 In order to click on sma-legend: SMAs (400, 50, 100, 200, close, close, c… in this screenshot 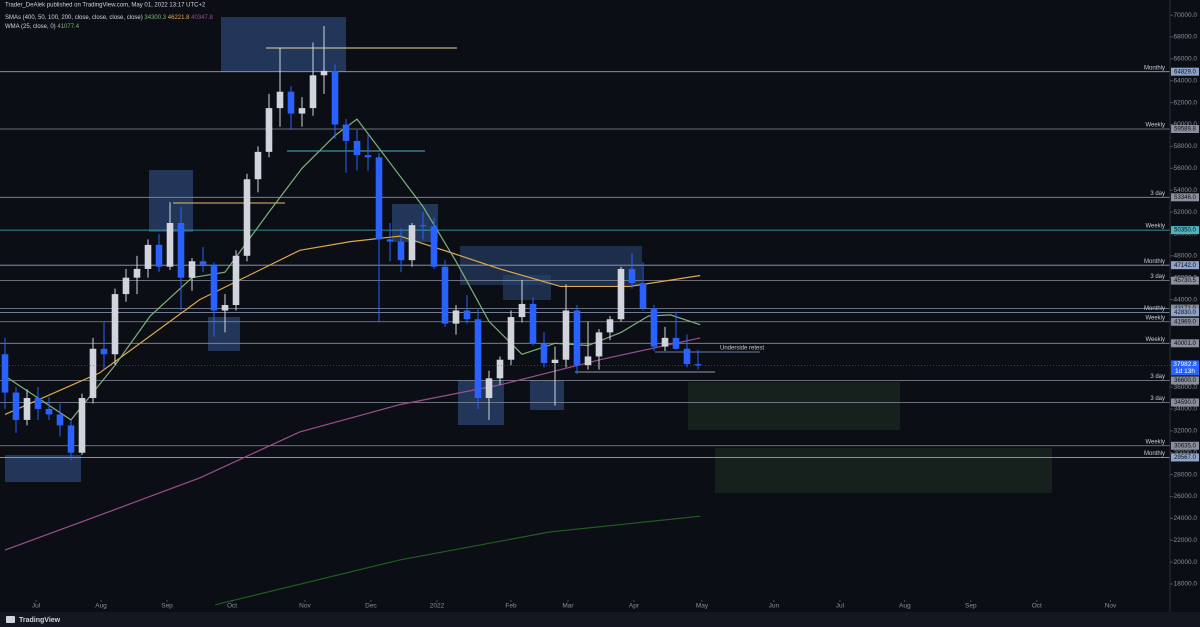, I will do `click(109, 18)`.